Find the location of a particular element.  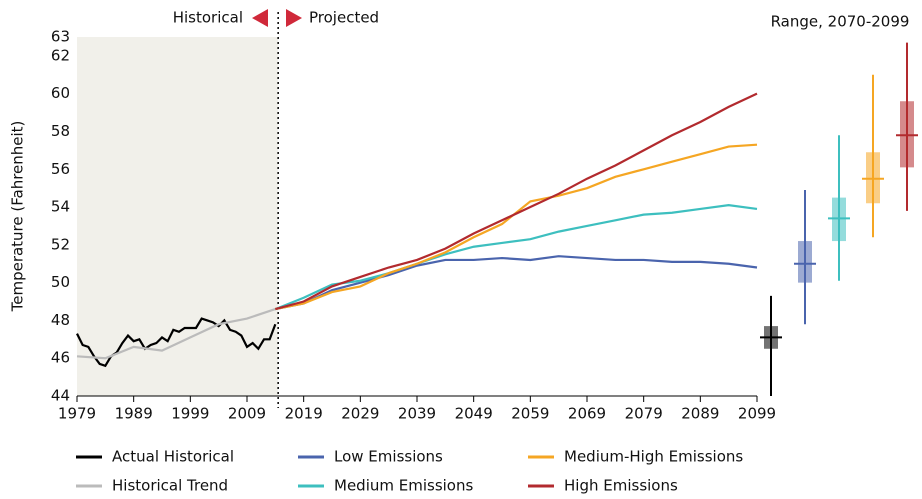

historical-label: Historical is located at coordinates (208, 18).